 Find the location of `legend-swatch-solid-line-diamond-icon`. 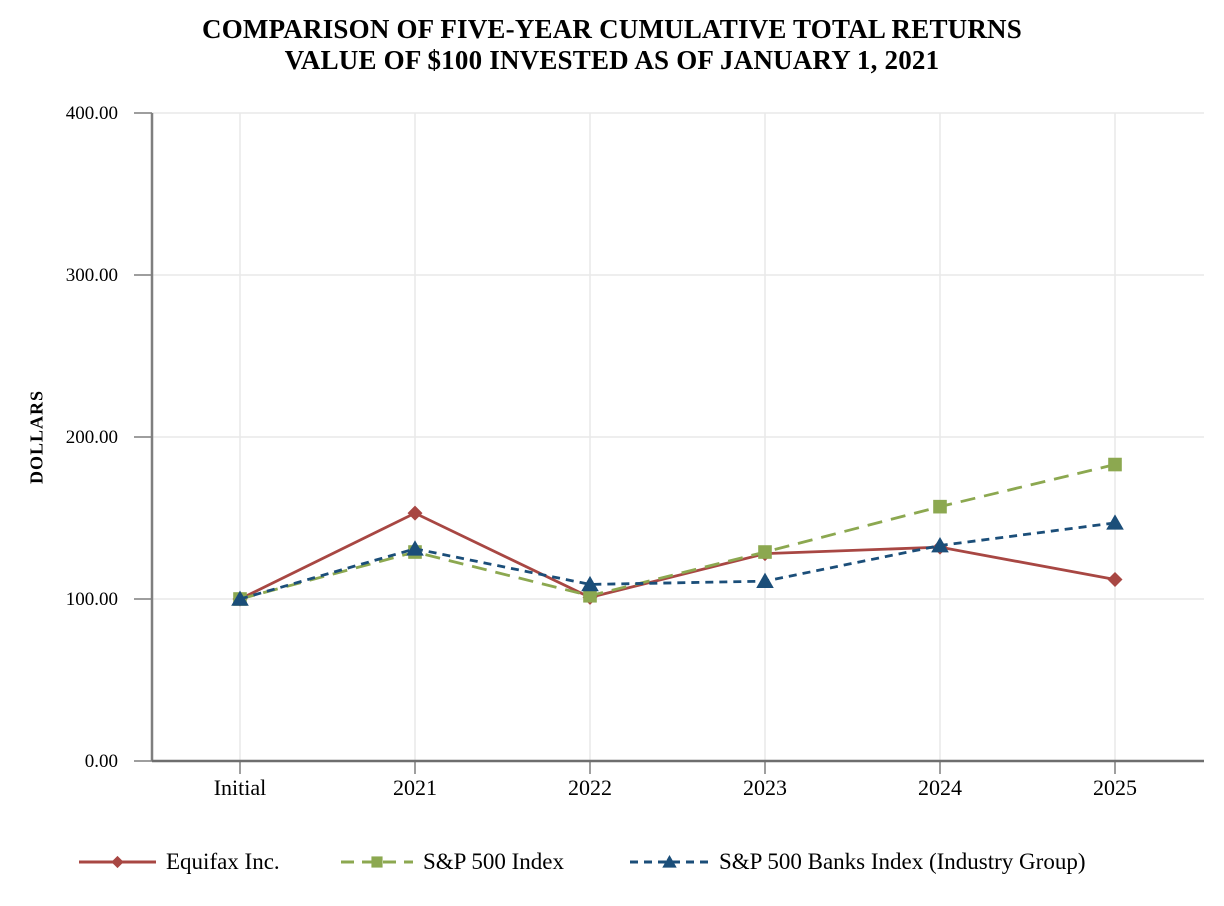

legend-swatch-solid-line-diamond-icon is located at coordinates (117, 862).